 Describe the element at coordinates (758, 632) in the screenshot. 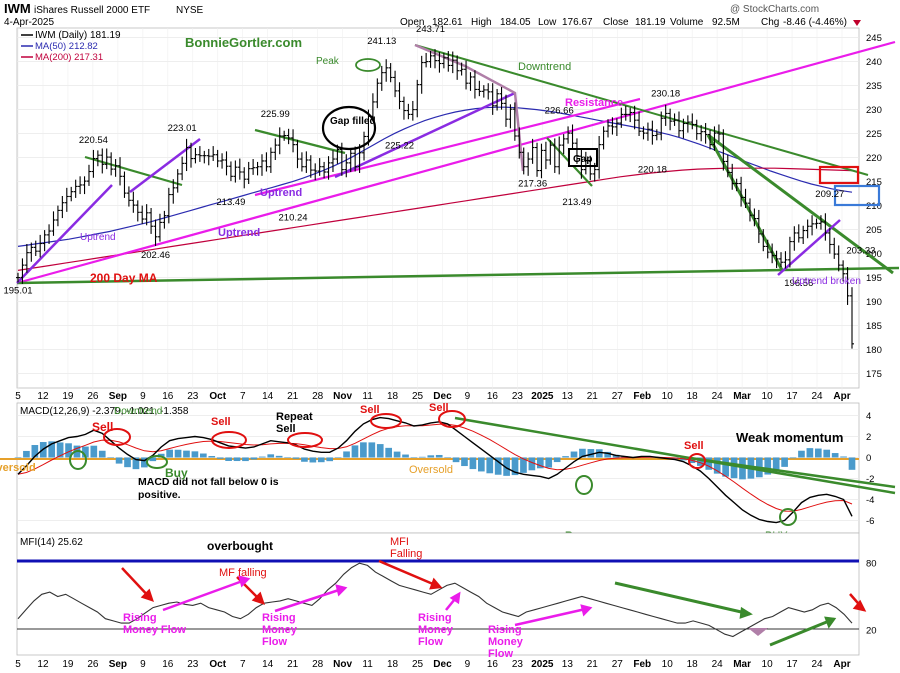

I see `mfi-oversold-fill` at that location.